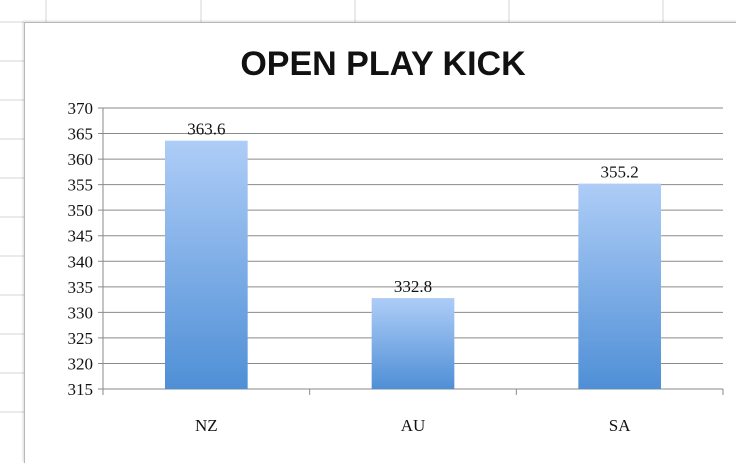  I want to click on x-tick-label: NZ, so click(206, 425).